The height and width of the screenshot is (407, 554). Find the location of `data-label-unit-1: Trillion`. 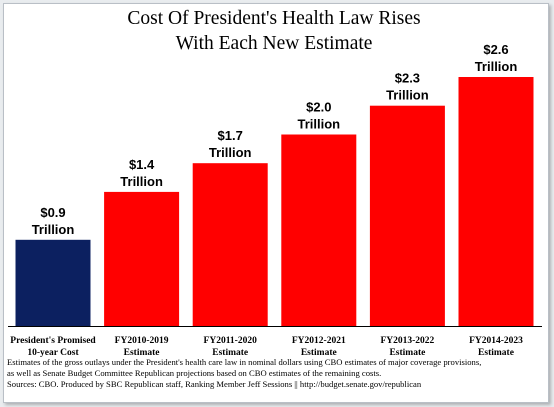

data-label-unit-1: Trillion is located at coordinates (53, 229).